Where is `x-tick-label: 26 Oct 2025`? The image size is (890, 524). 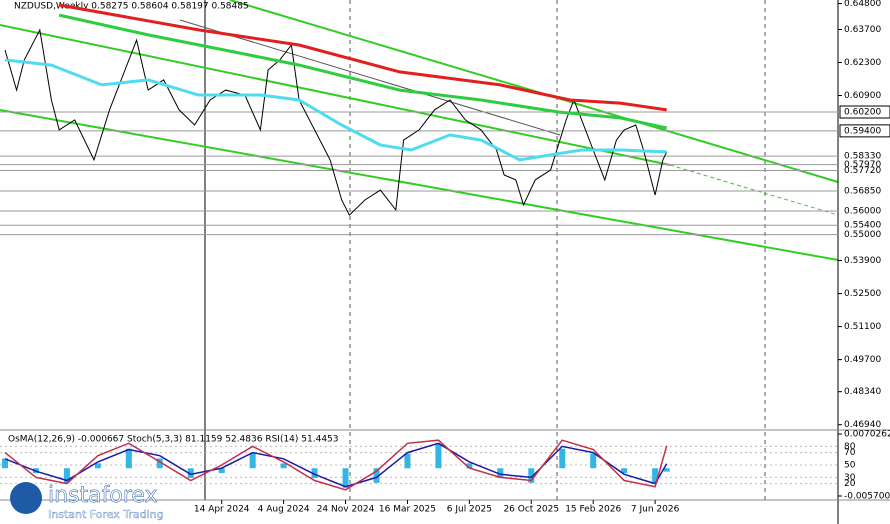 x-tick-label: 26 Oct 2025 is located at coordinates (531, 510).